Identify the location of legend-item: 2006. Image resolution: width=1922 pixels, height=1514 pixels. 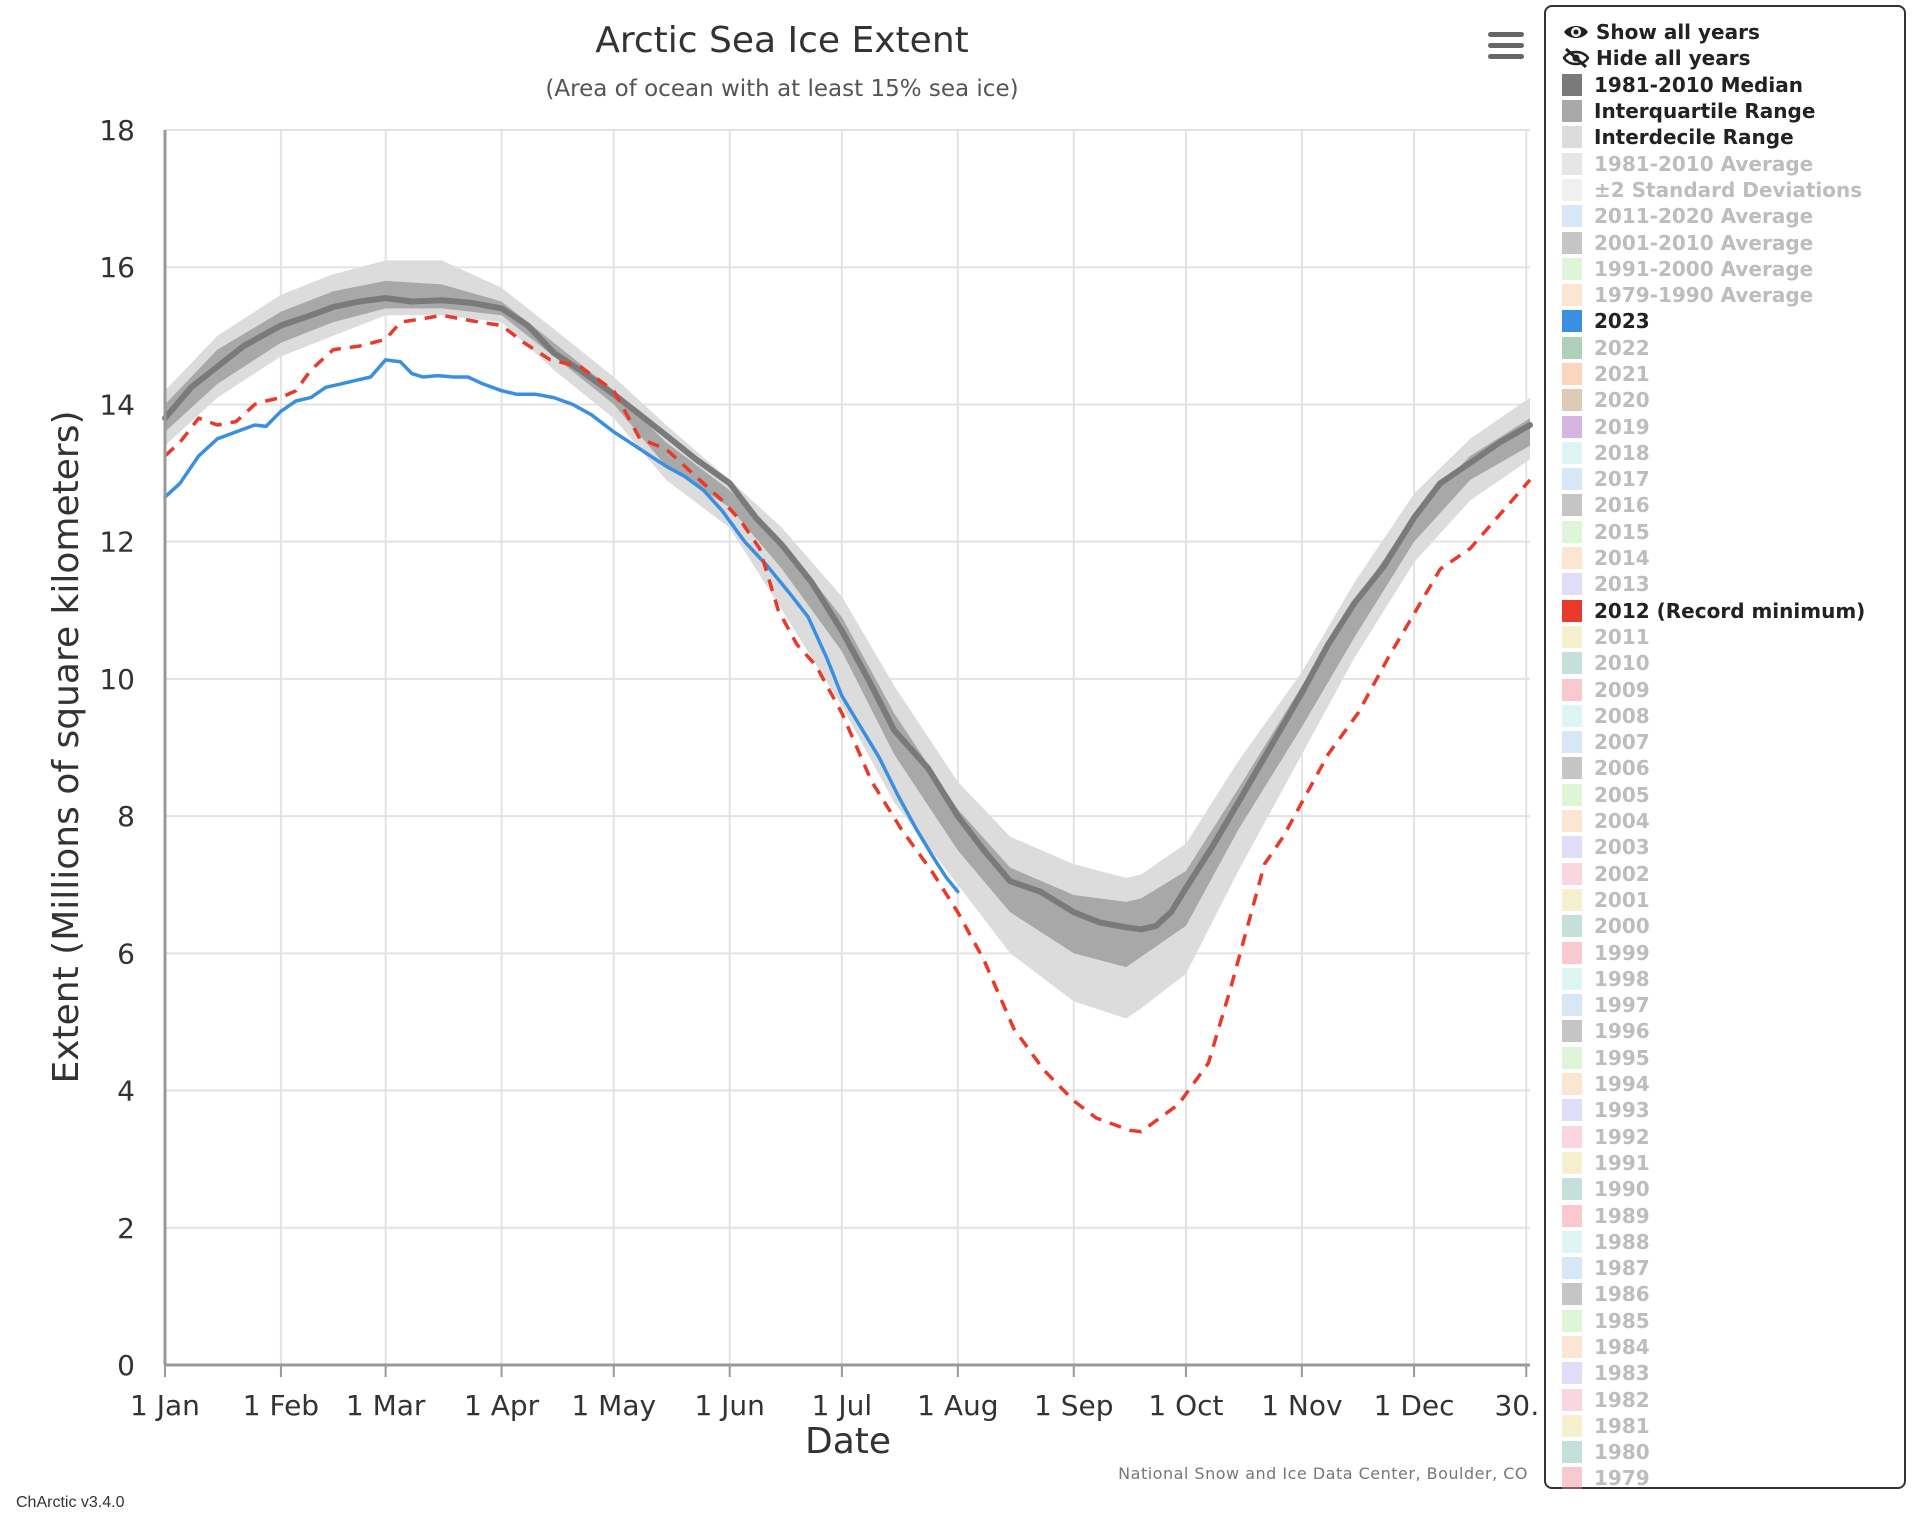
(1733, 768).